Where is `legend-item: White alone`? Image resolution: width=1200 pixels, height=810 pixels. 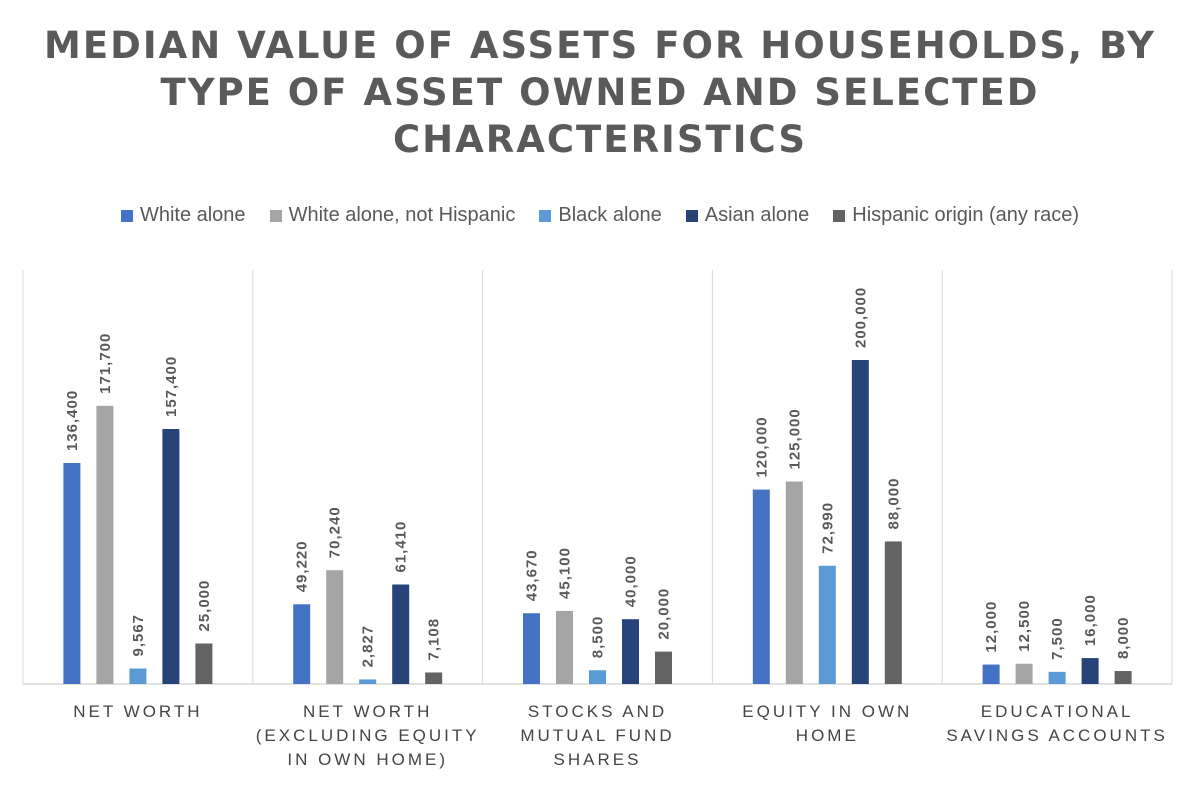 legend-item: White alone is located at coordinates (183, 215).